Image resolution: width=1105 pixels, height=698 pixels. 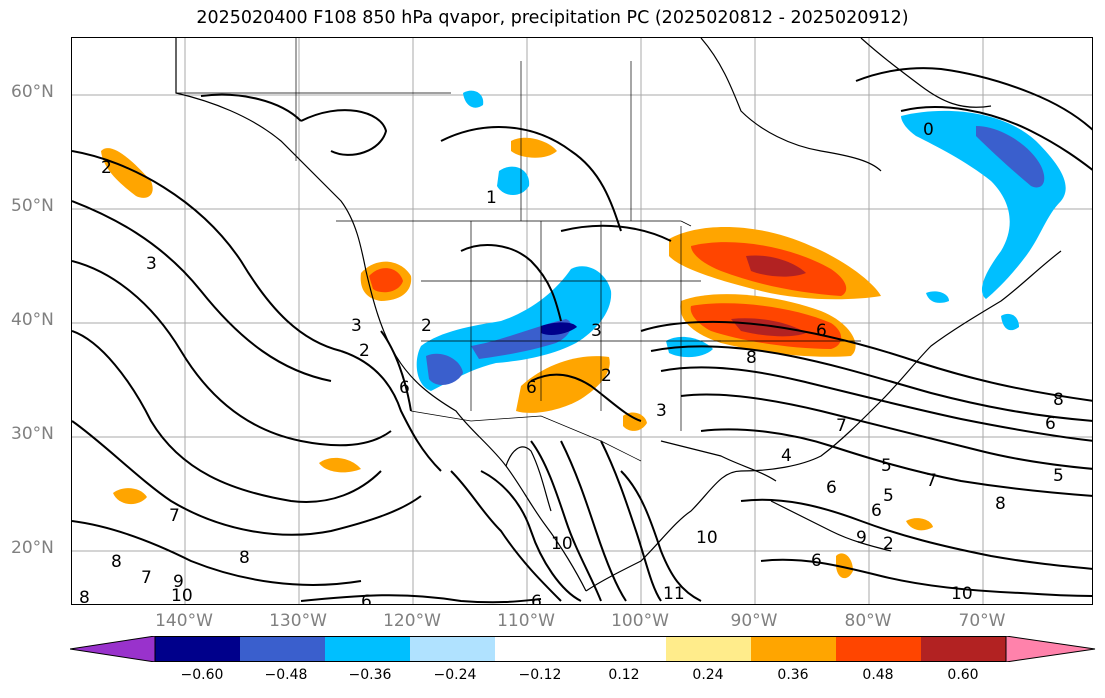 What do you see at coordinates (624, 675) in the screenshot?
I see `colorbar-tick: 0.12` at bounding box center [624, 675].